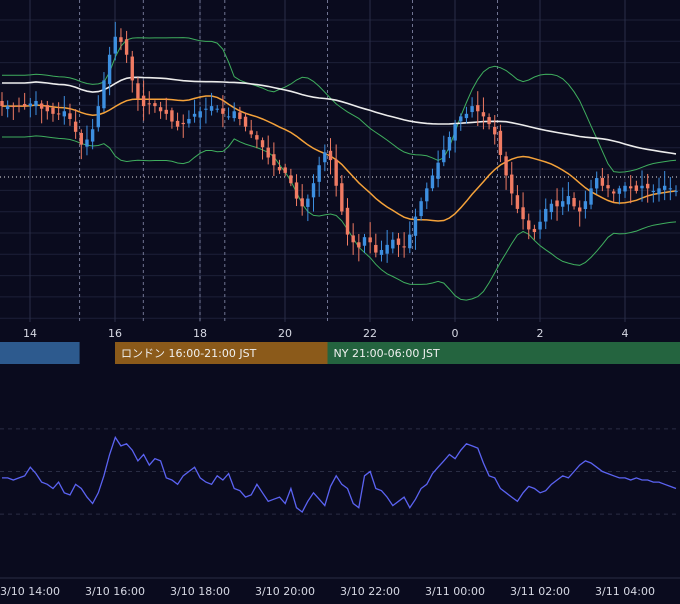  I want to click on x-tick-label: 0, so click(455, 333).